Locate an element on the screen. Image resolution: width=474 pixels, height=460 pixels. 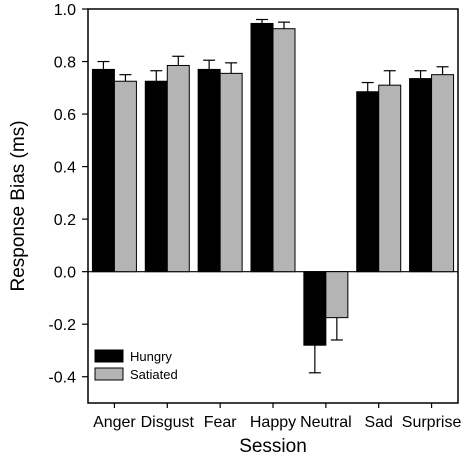
y-tick-label: -0.4 is located at coordinates (62, 378).